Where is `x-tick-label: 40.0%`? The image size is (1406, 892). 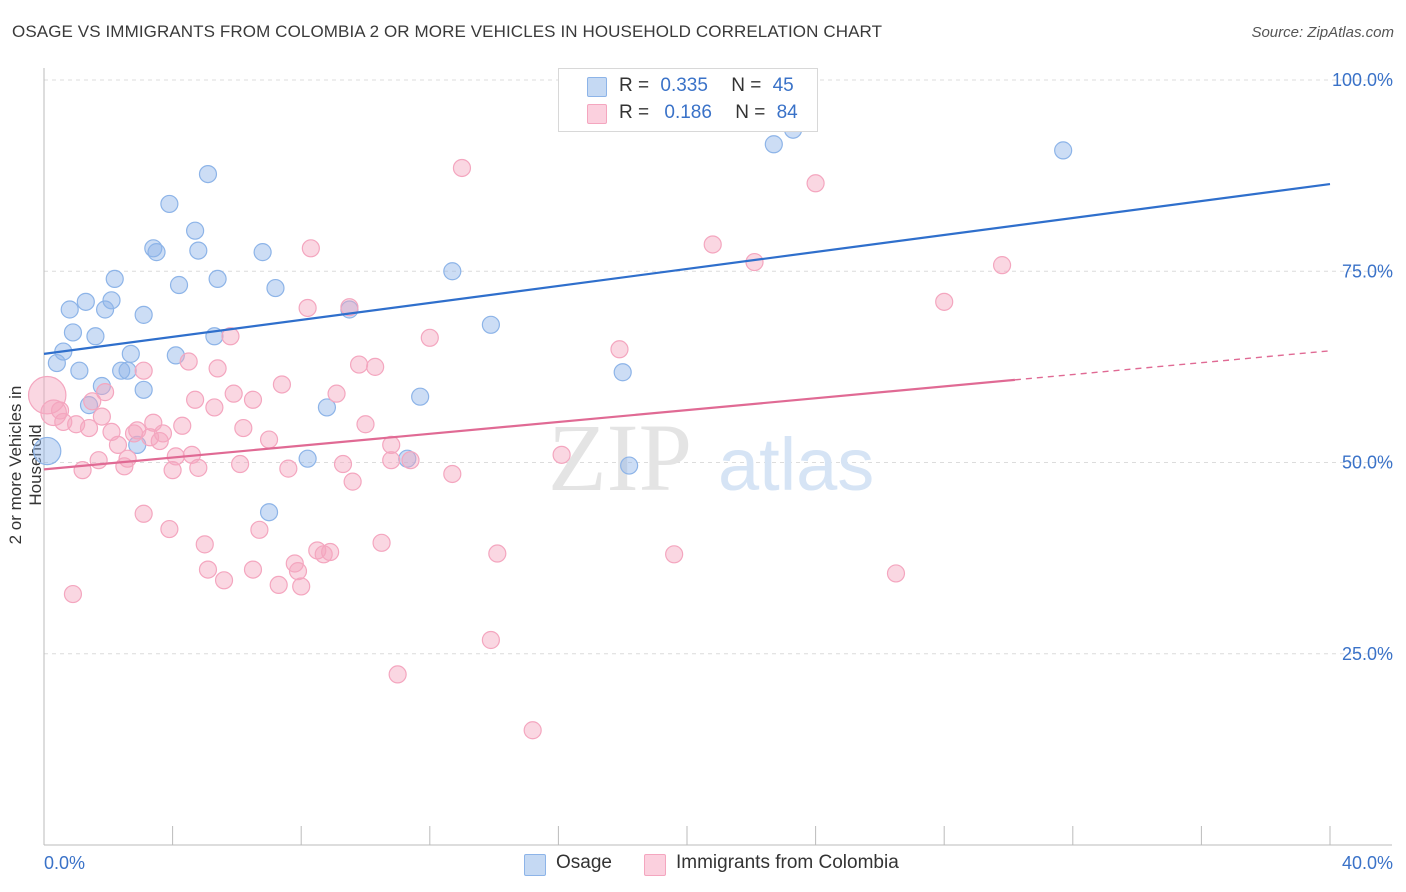
x-tick-label: 40.0% is located at coordinates (1367, 863).